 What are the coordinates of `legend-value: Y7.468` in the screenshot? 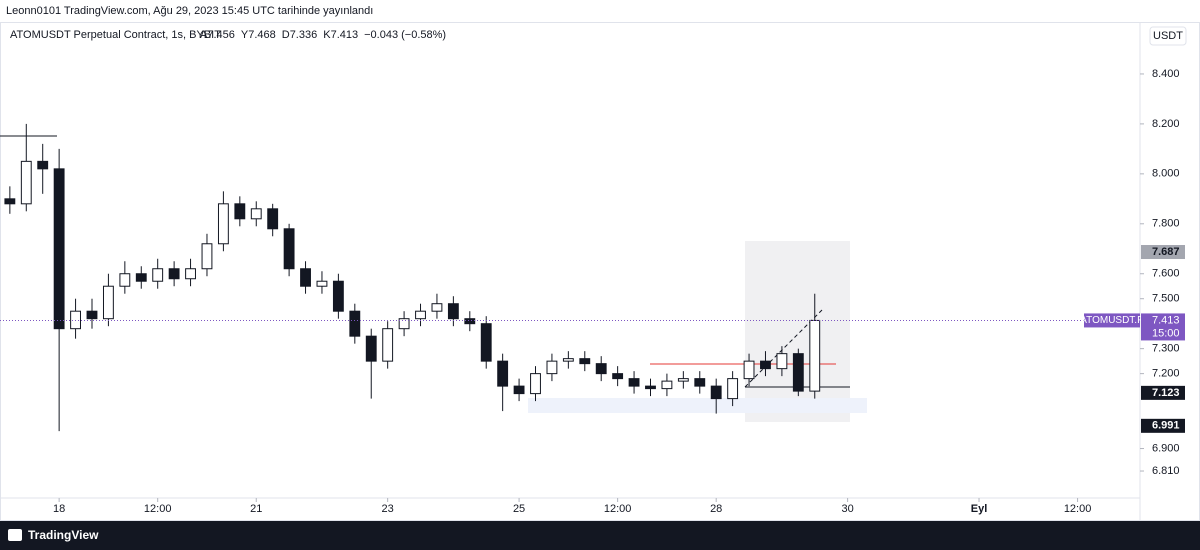 It's located at (258, 35).